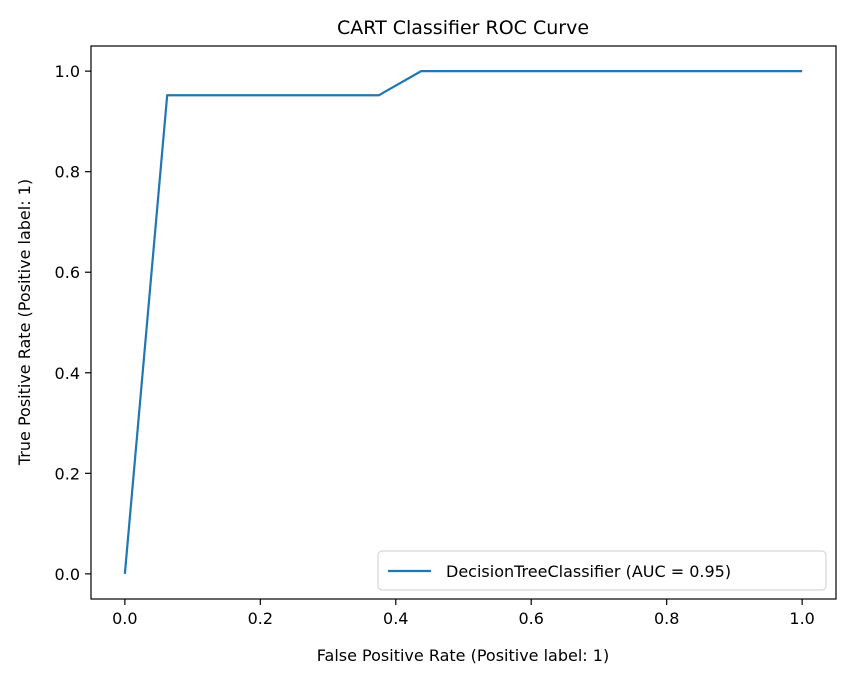 This screenshot has height=678, width=850. I want to click on y-tick-label: 0.8, so click(67, 172).